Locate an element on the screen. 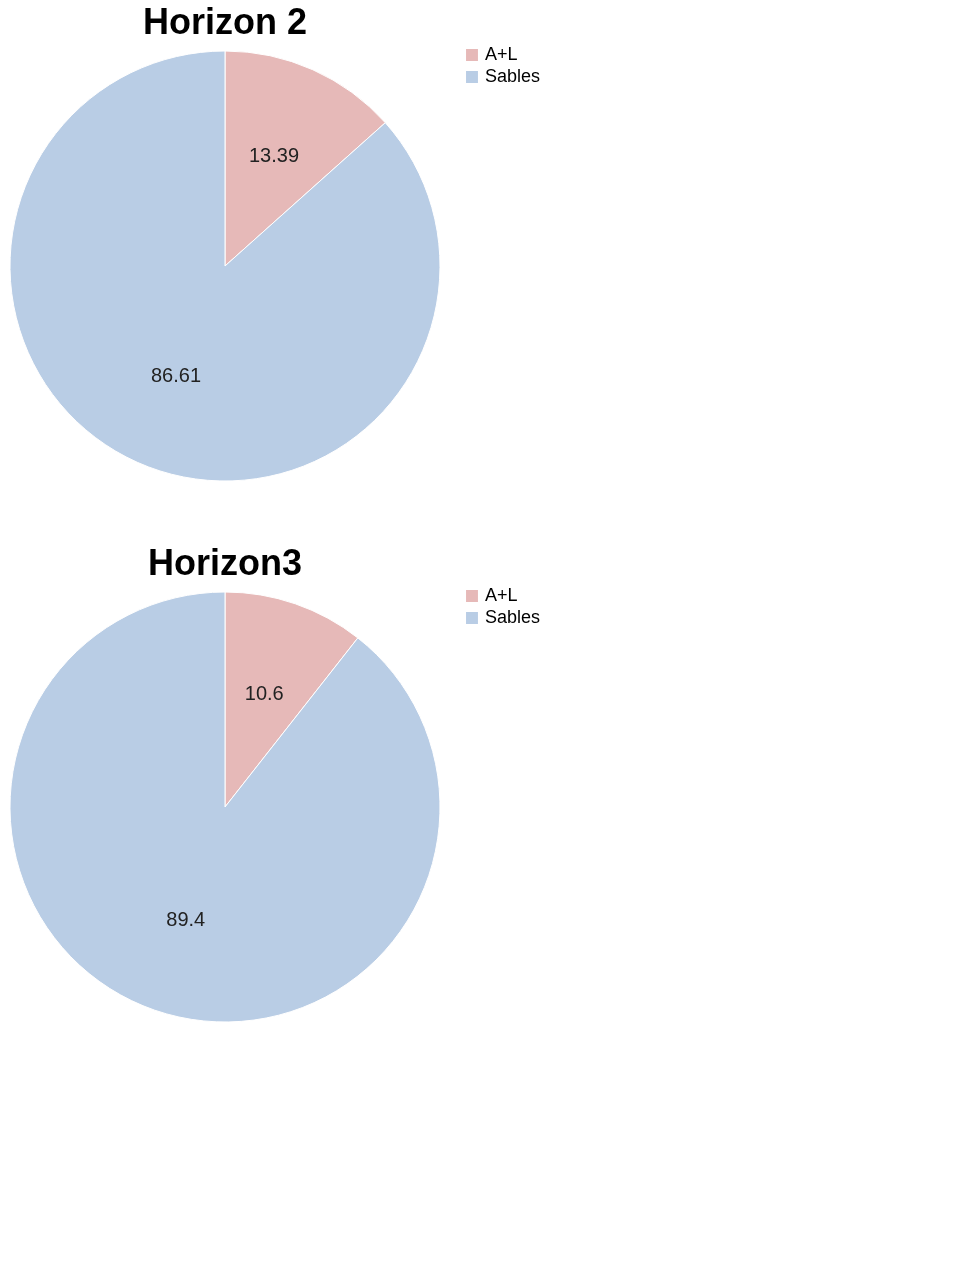 The width and height of the screenshot is (964, 1288). data-label: 86.61 is located at coordinates (176, 374).